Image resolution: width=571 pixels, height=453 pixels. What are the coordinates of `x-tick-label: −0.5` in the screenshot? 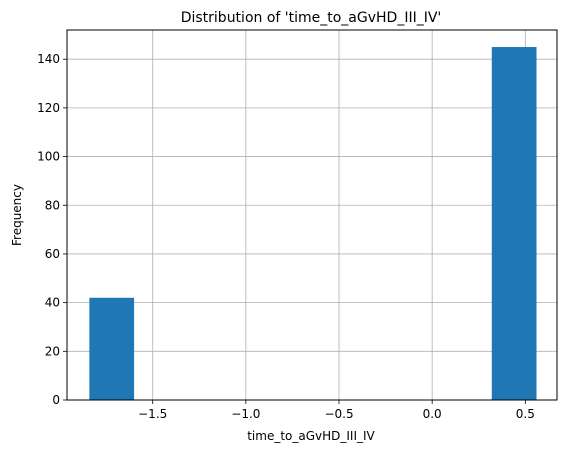 It's located at (338, 414).